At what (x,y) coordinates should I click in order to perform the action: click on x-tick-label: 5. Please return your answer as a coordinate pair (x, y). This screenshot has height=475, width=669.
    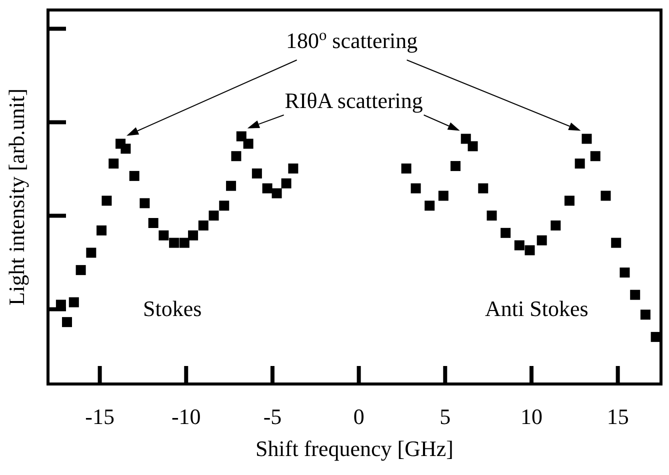
    Looking at the image, I should click on (445, 416).